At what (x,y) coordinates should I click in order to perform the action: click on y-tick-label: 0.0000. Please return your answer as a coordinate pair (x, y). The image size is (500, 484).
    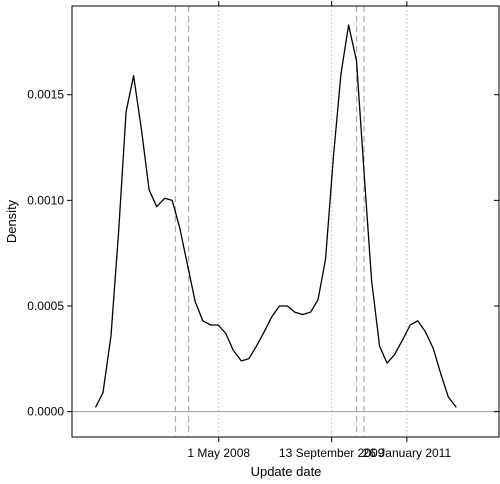
    Looking at the image, I should click on (45, 412).